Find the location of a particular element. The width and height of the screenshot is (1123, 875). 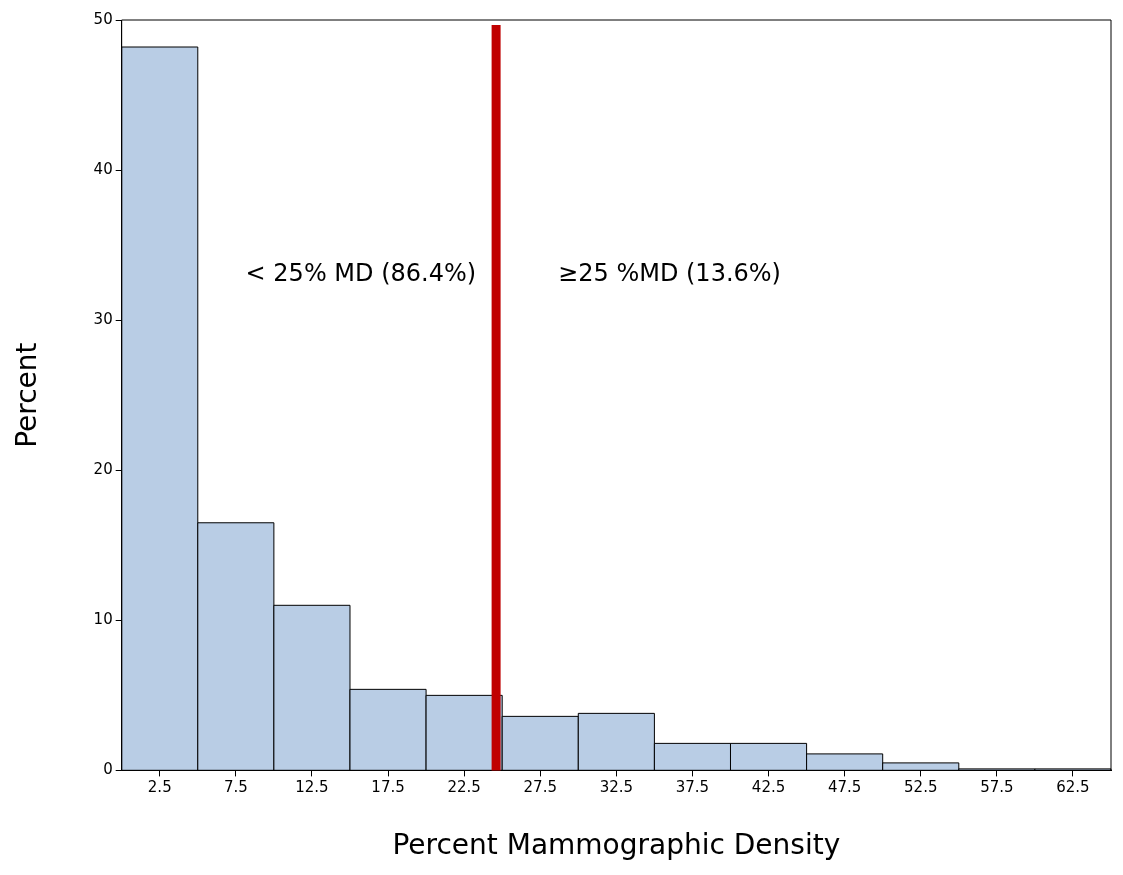

x-tick-label: 2.5 is located at coordinates (159, 787).